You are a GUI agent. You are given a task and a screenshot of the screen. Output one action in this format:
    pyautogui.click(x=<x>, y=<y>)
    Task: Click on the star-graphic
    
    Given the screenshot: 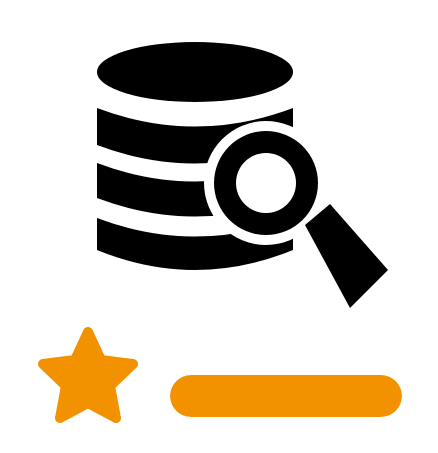 What is the action you would take?
    pyautogui.click(x=88, y=375)
    